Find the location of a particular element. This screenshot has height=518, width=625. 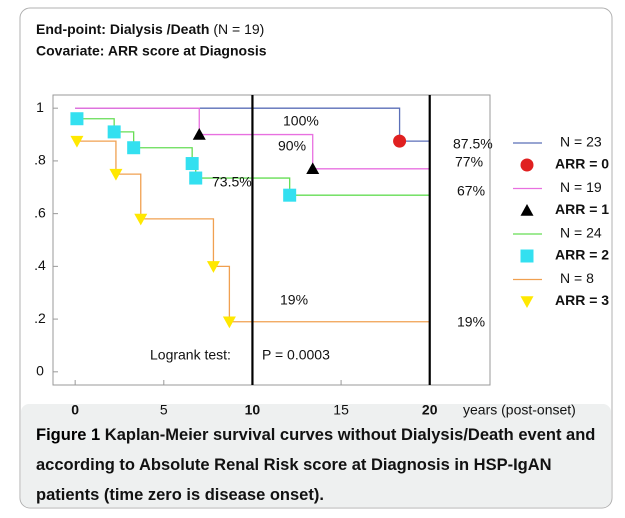

annotation: 87.5% is located at coordinates (473, 144).